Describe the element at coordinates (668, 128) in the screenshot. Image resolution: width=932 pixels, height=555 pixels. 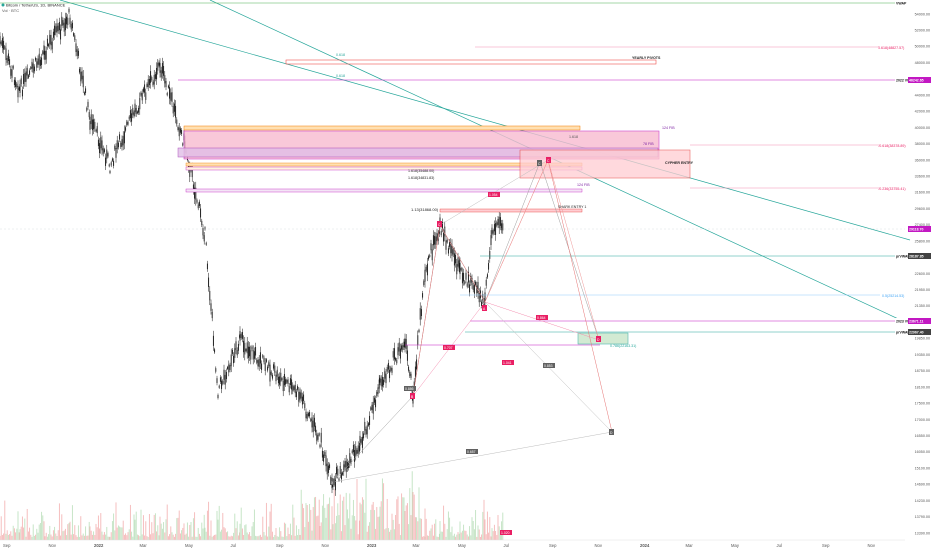
I see `fib-124-top-label: 124 FIB` at that location.